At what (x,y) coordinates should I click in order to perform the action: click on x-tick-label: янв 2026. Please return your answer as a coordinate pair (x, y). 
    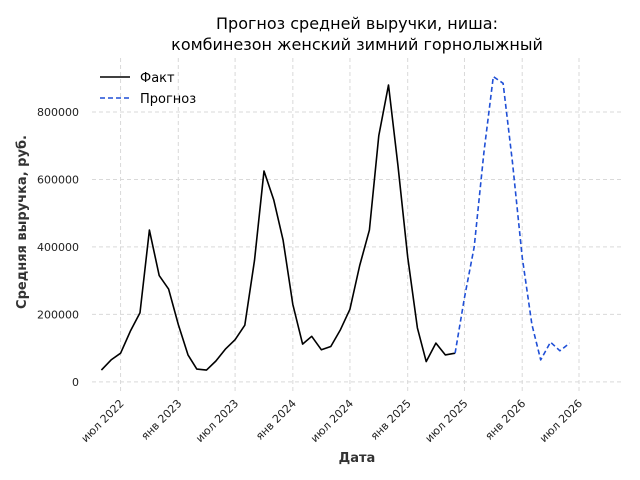
    Looking at the image, I should click on (506, 420).